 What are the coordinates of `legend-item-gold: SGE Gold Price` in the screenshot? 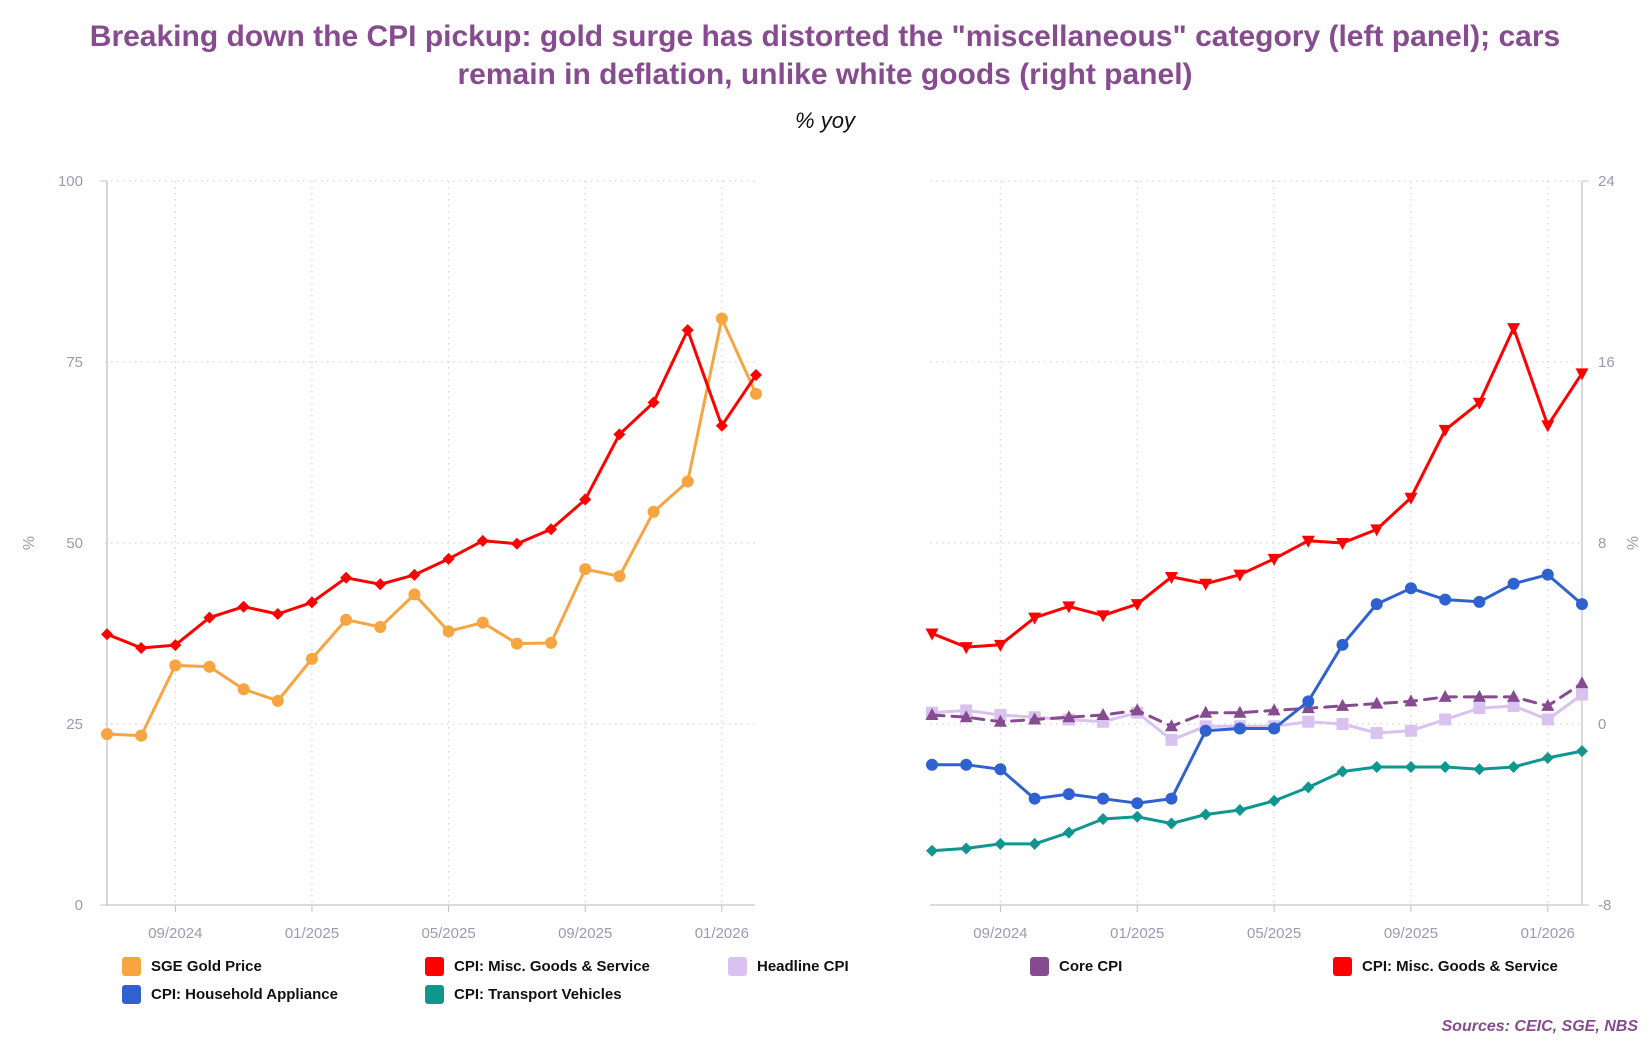 It's located at (192, 966).